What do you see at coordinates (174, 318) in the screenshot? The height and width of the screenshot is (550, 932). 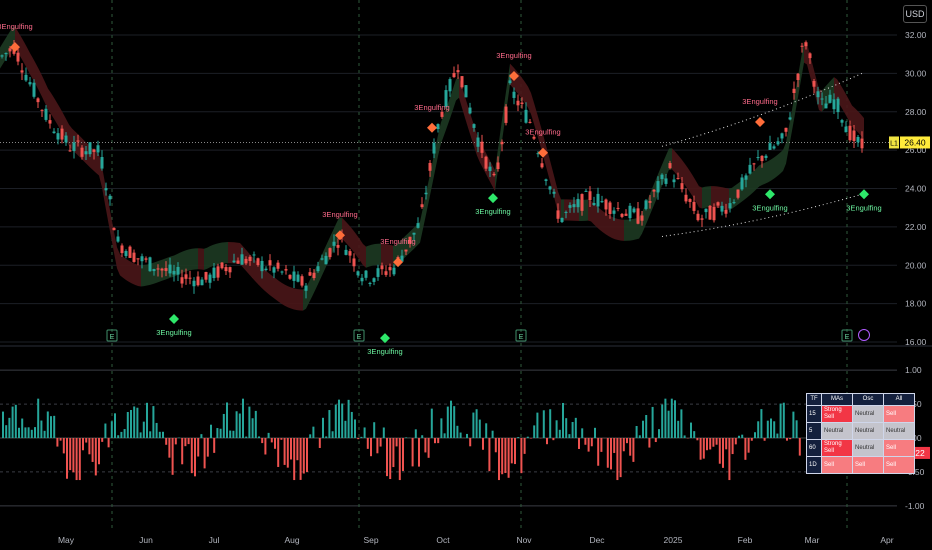 I see `bullish-signal-diamond` at bounding box center [174, 318].